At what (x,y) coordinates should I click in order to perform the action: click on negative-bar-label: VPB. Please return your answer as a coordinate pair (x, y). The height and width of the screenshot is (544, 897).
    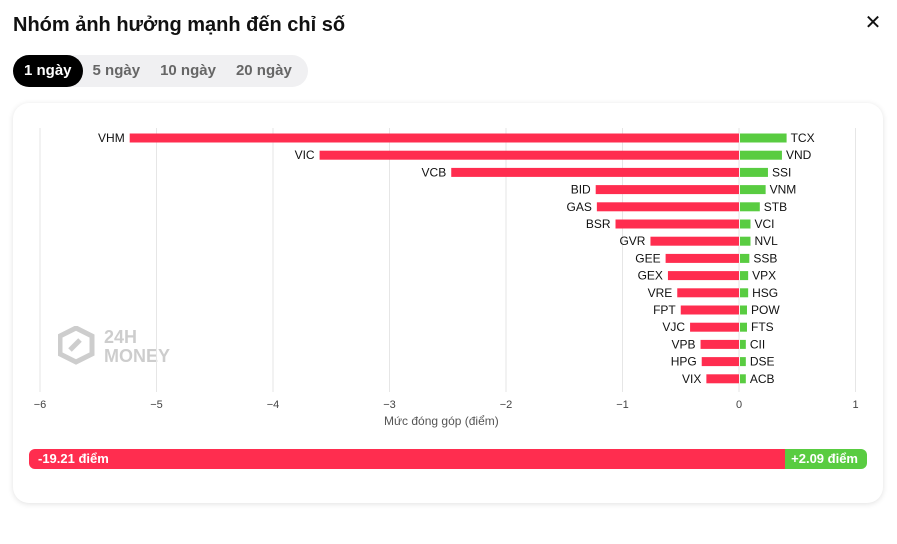
    Looking at the image, I should click on (684, 344).